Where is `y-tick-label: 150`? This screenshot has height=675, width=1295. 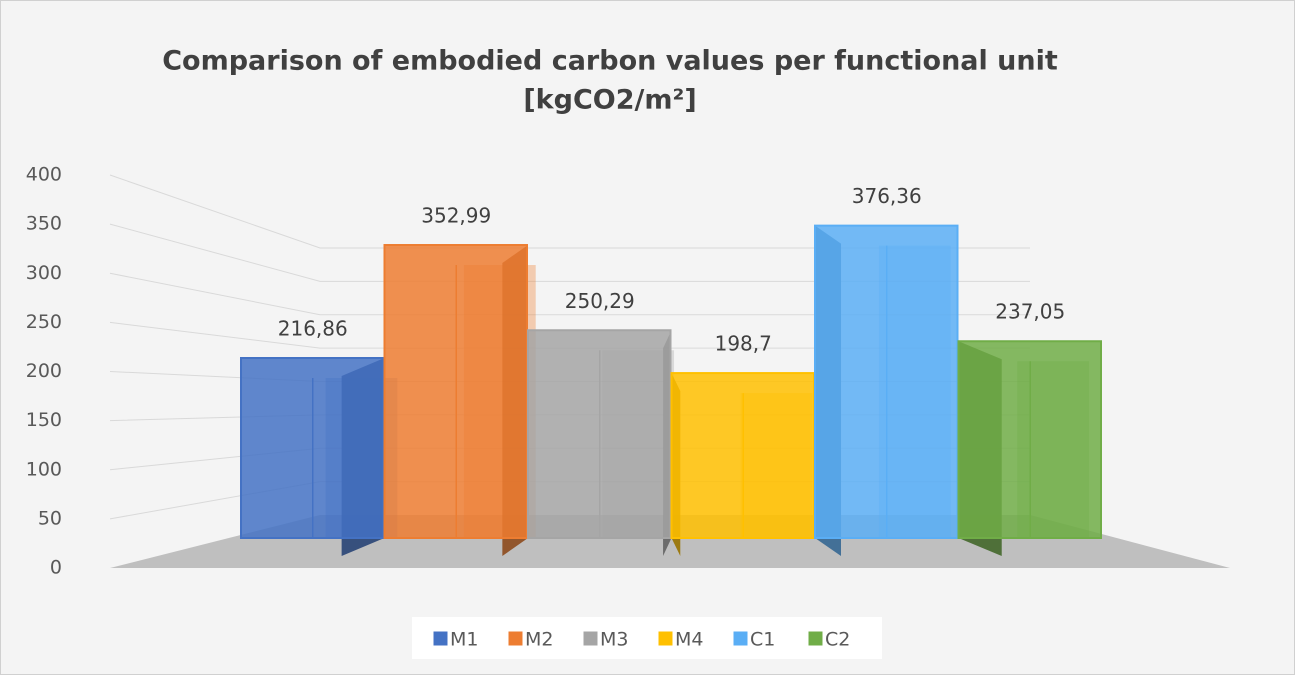
y-tick-label: 150 is located at coordinates (44, 420).